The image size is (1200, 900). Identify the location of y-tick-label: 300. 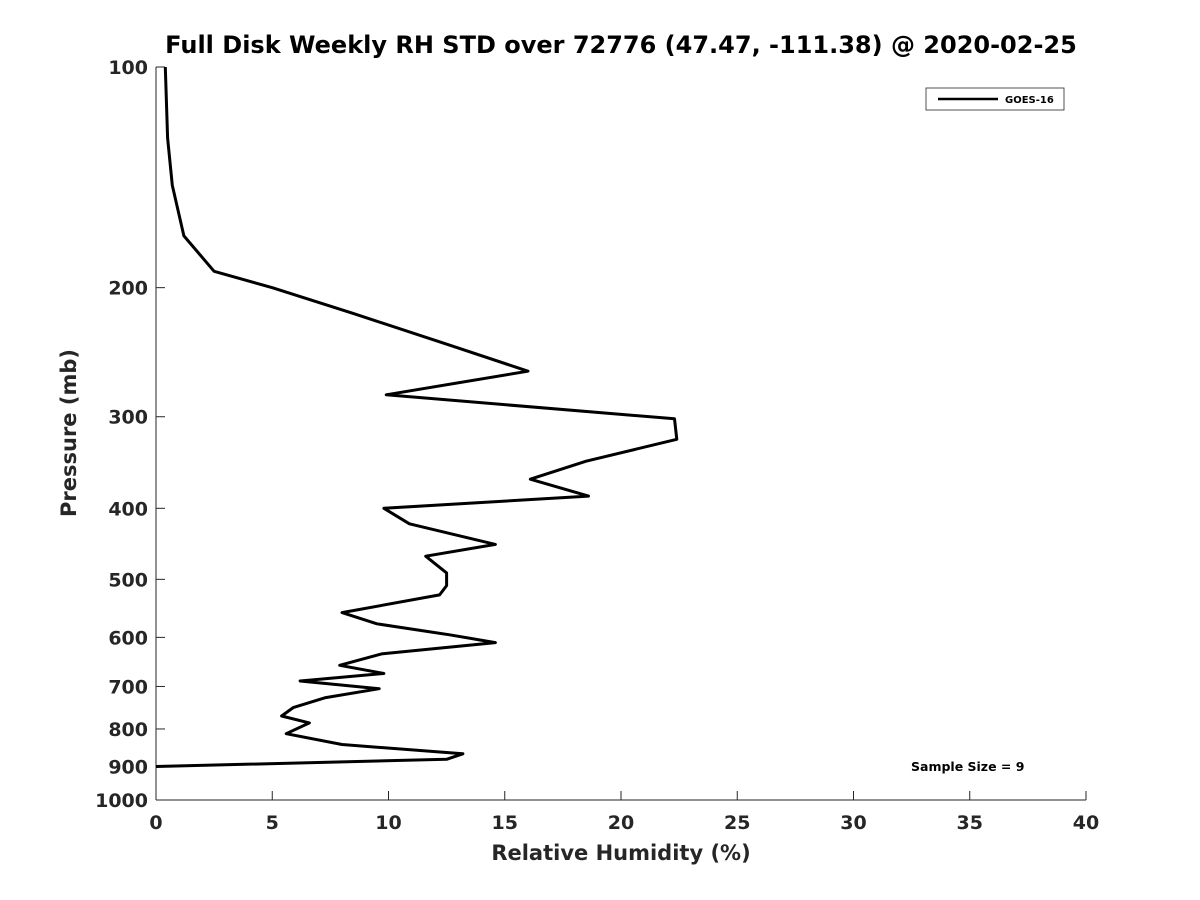
(128, 418).